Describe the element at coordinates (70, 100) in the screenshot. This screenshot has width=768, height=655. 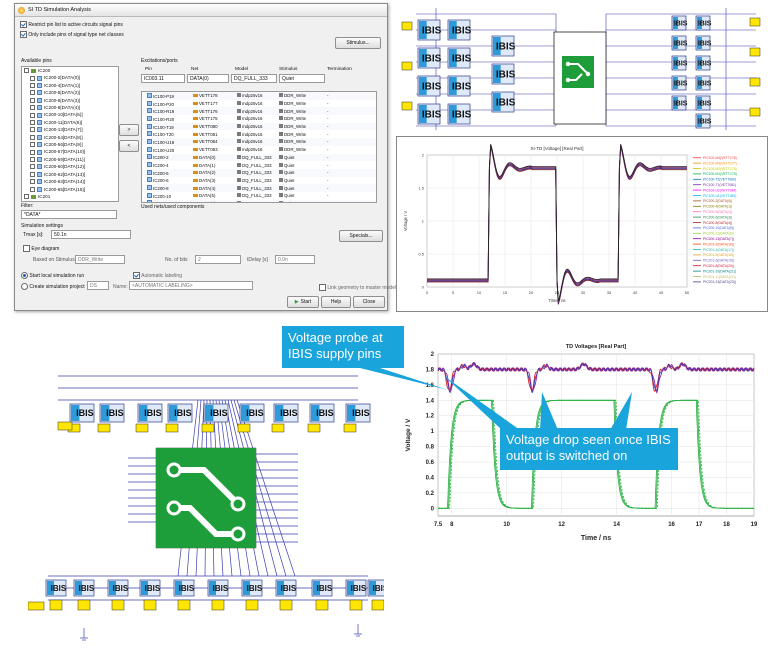
I see `tree-pin-item: IC200-6[DATA(3)]` at that location.